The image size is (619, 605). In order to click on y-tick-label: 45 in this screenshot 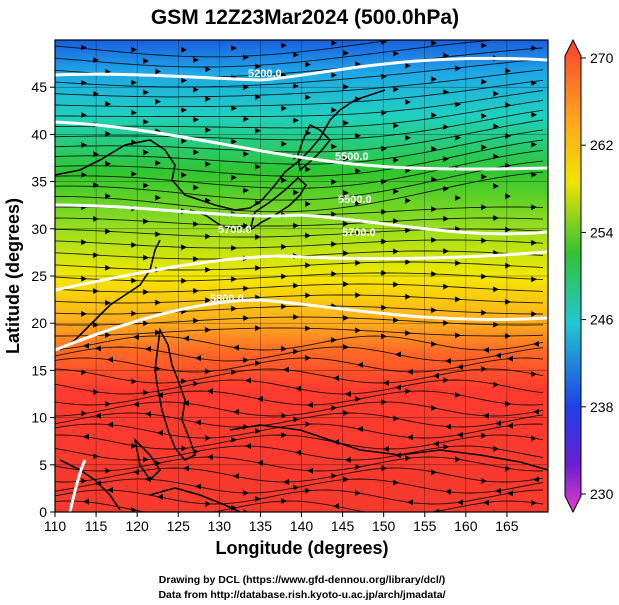, I will do `click(39, 87)`.